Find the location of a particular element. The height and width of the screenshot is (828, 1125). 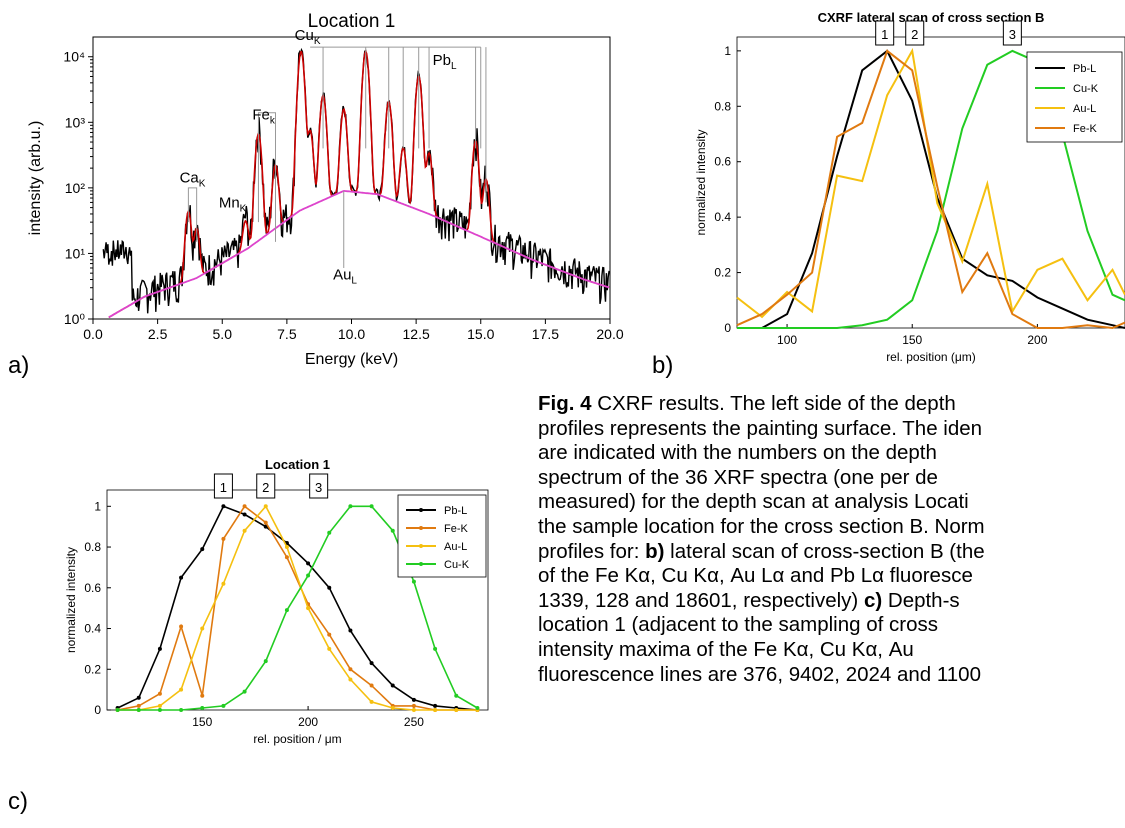

x-axis-label: rel. position / μm is located at coordinates (297, 739).